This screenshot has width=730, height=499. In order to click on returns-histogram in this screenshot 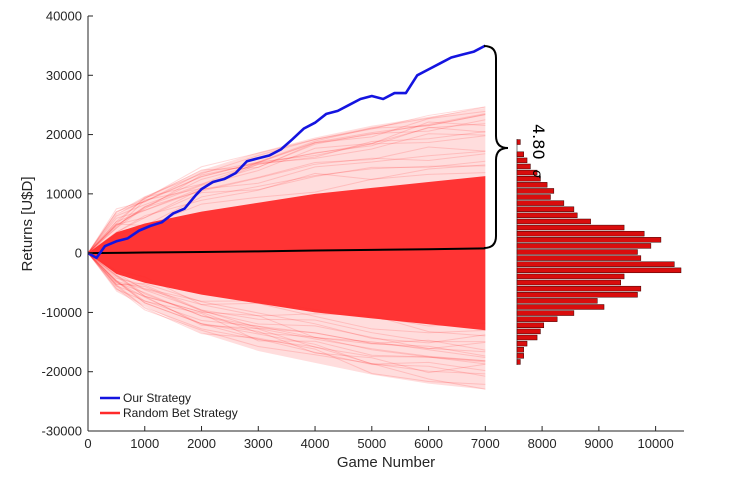, I will do `click(599, 252)`.